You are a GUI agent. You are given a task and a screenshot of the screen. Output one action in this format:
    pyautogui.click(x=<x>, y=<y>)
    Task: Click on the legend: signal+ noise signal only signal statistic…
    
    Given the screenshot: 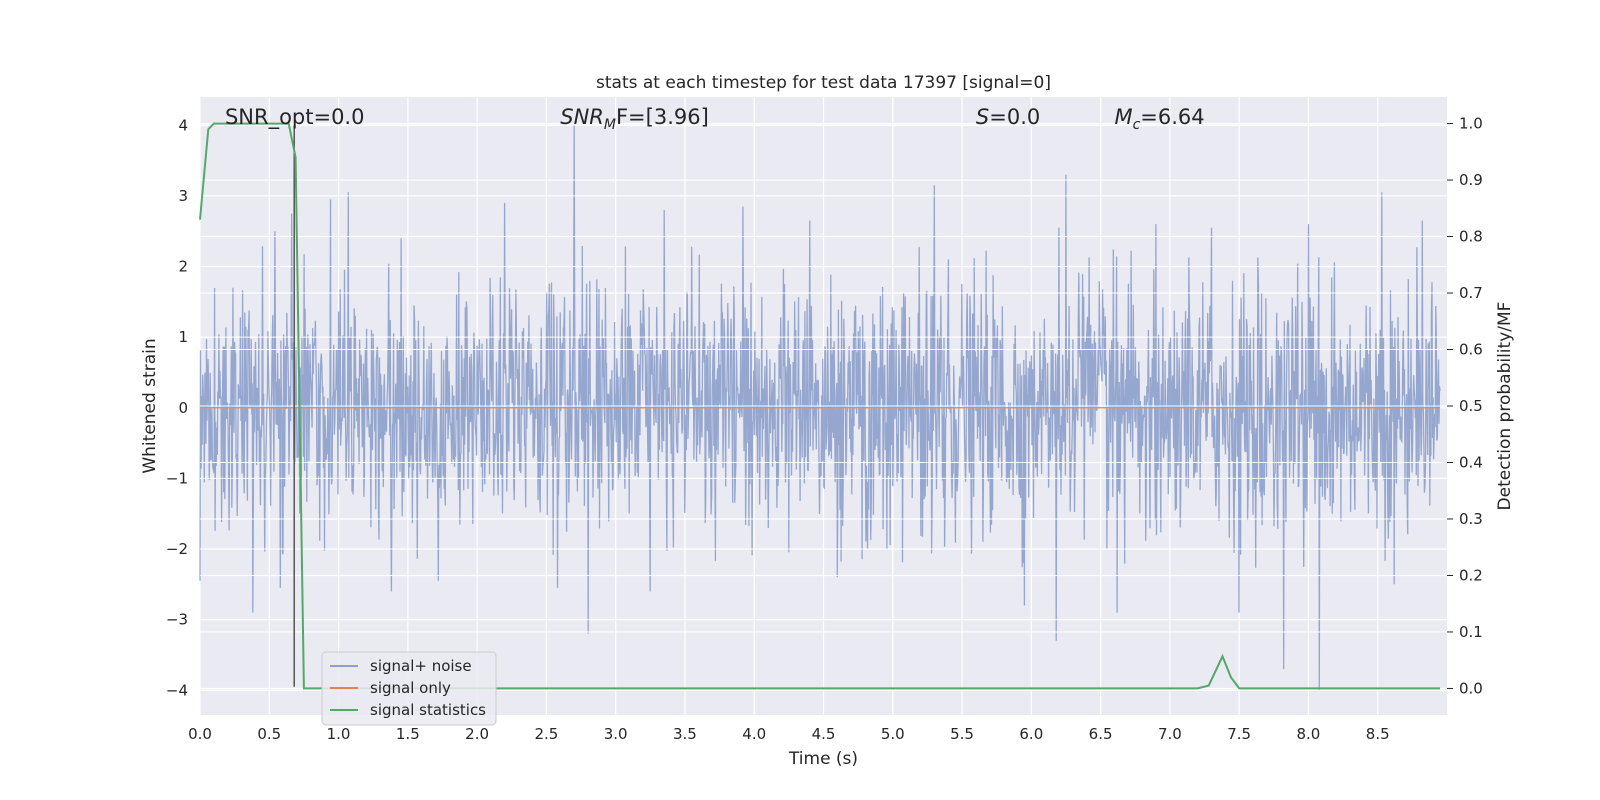 What is the action you would take?
    pyautogui.click(x=409, y=688)
    